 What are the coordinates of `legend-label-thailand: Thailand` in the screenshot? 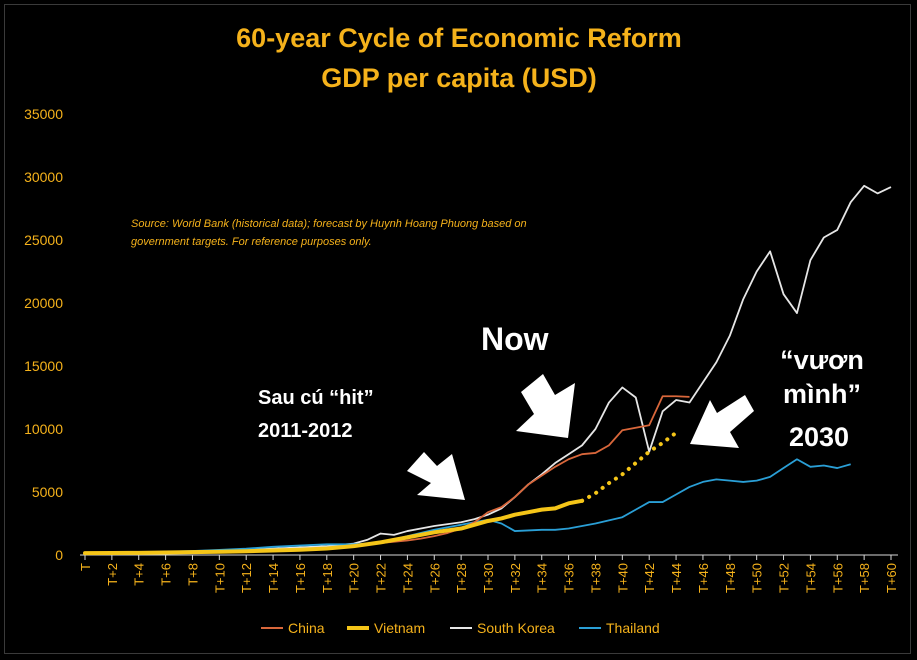 It's located at (633, 628).